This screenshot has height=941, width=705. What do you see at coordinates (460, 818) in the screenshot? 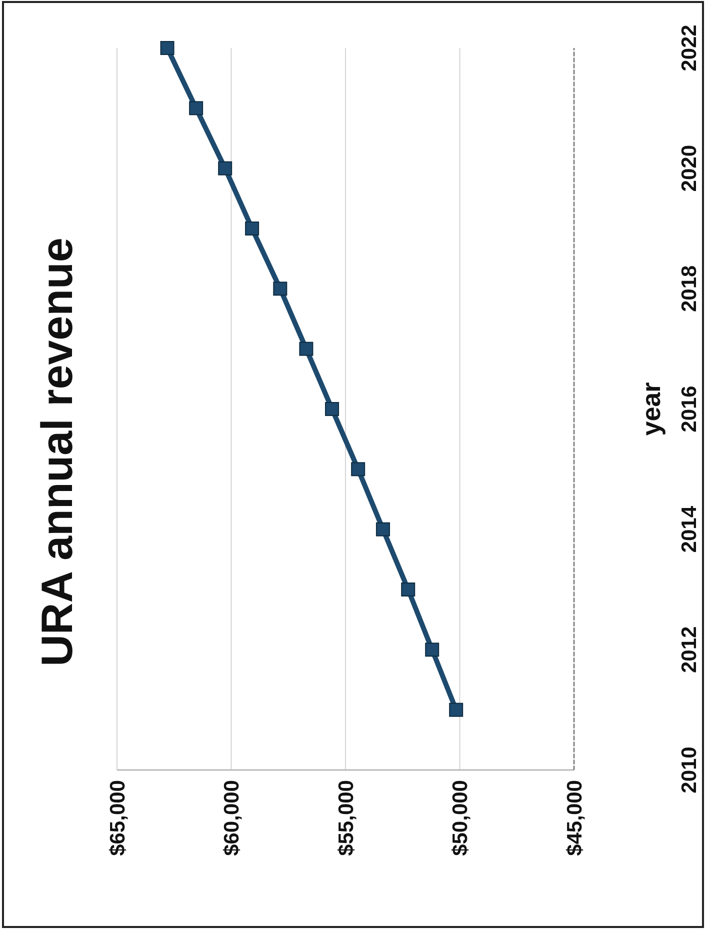
I see `x-tick-label: $50,000` at bounding box center [460, 818].